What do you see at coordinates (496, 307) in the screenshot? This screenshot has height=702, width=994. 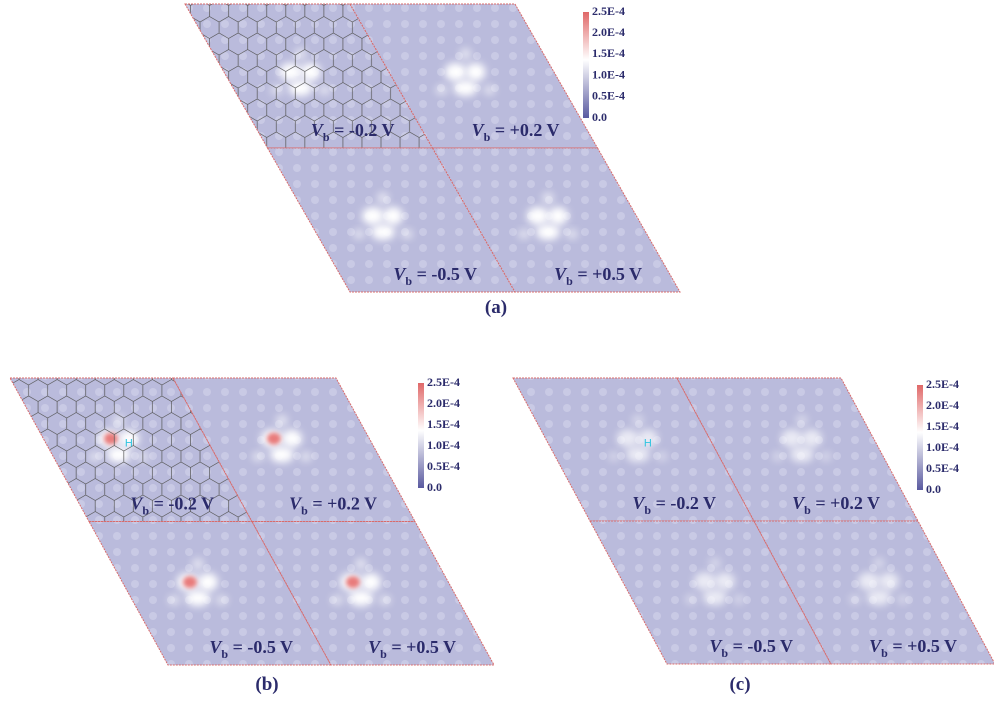 I see `caption: (a)` at bounding box center [496, 307].